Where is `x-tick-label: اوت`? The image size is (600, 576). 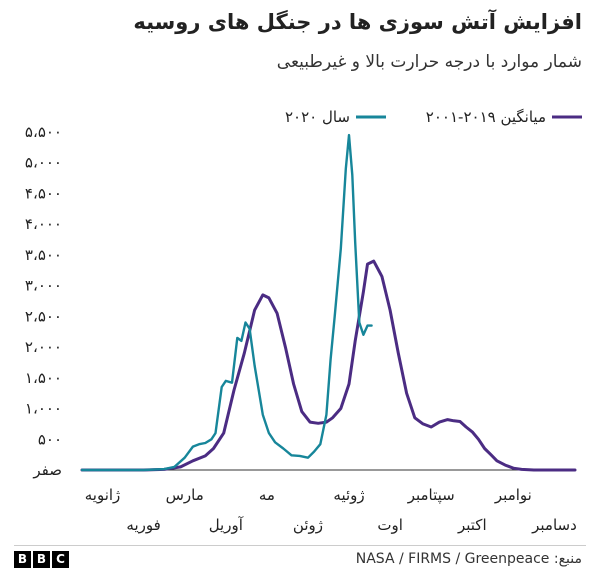
x-tick-label: اوت is located at coordinates (390, 525).